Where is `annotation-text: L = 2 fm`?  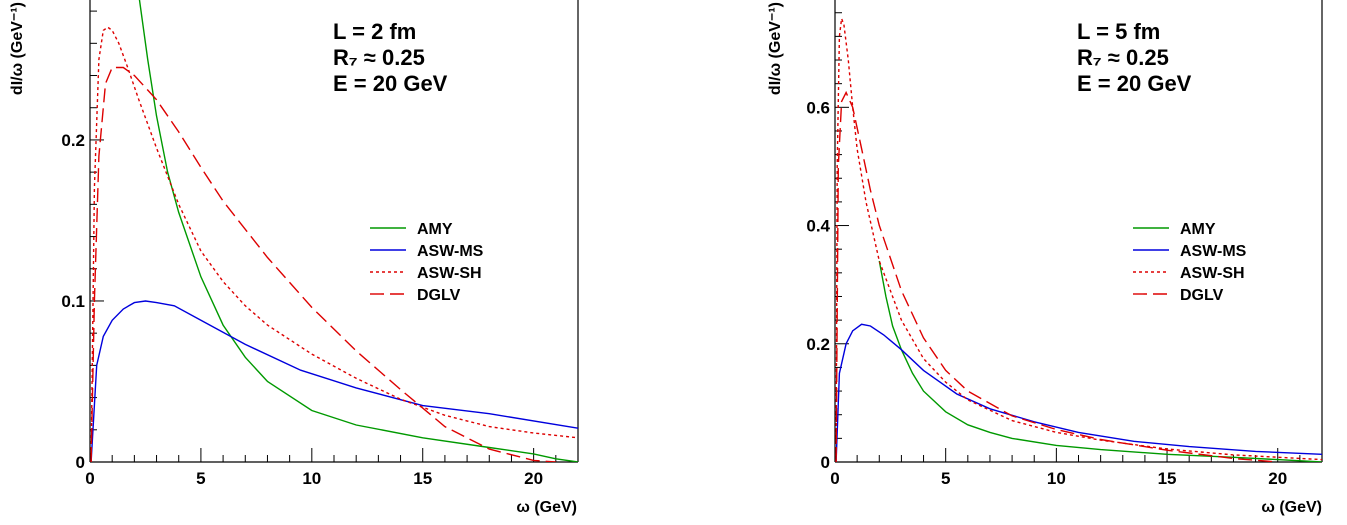
annotation-text: L = 2 fm is located at coordinates (374, 31).